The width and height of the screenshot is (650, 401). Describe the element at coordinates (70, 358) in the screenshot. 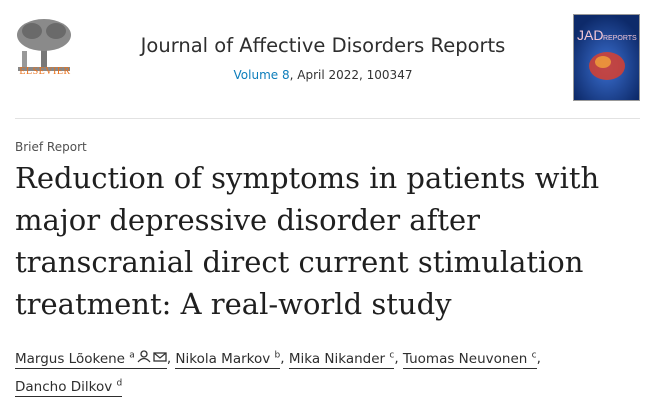

I see `author-text: Margus Lõokene` at that location.